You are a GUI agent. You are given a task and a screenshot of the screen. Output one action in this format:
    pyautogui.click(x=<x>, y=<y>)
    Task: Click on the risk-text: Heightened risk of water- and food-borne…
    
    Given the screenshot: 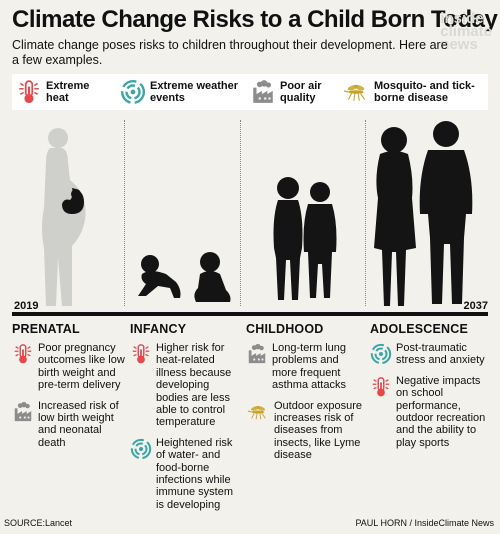 What is the action you would take?
    pyautogui.click(x=195, y=473)
    